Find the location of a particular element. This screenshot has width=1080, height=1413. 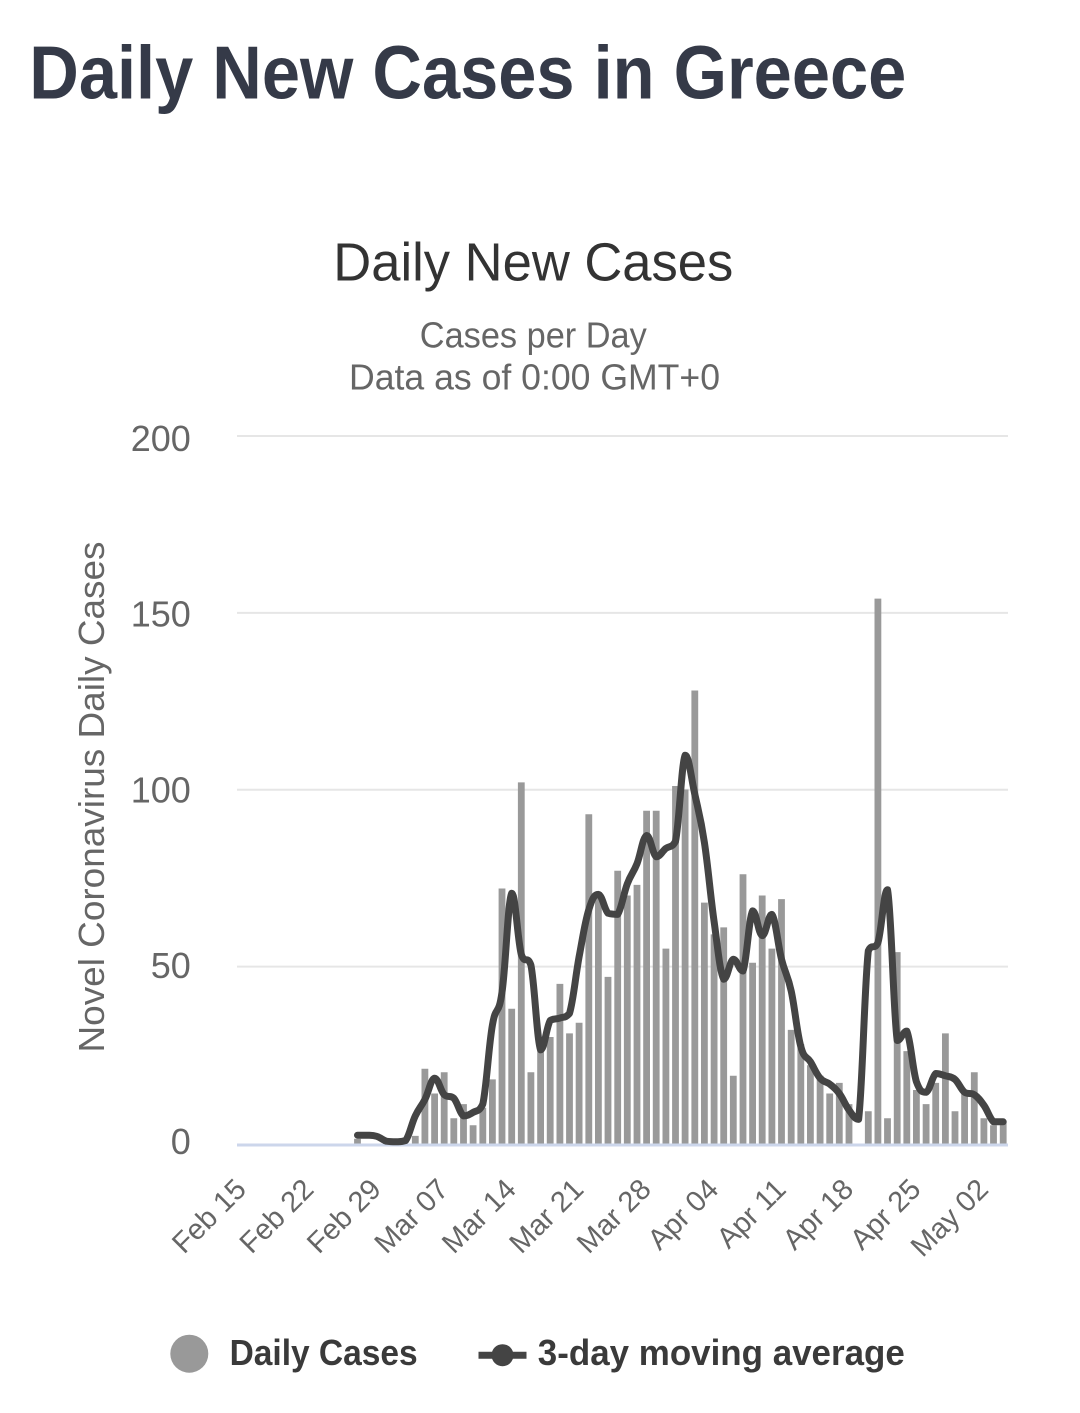

svg-text: Daily New Cases in Greece is located at coordinates (467, 73).